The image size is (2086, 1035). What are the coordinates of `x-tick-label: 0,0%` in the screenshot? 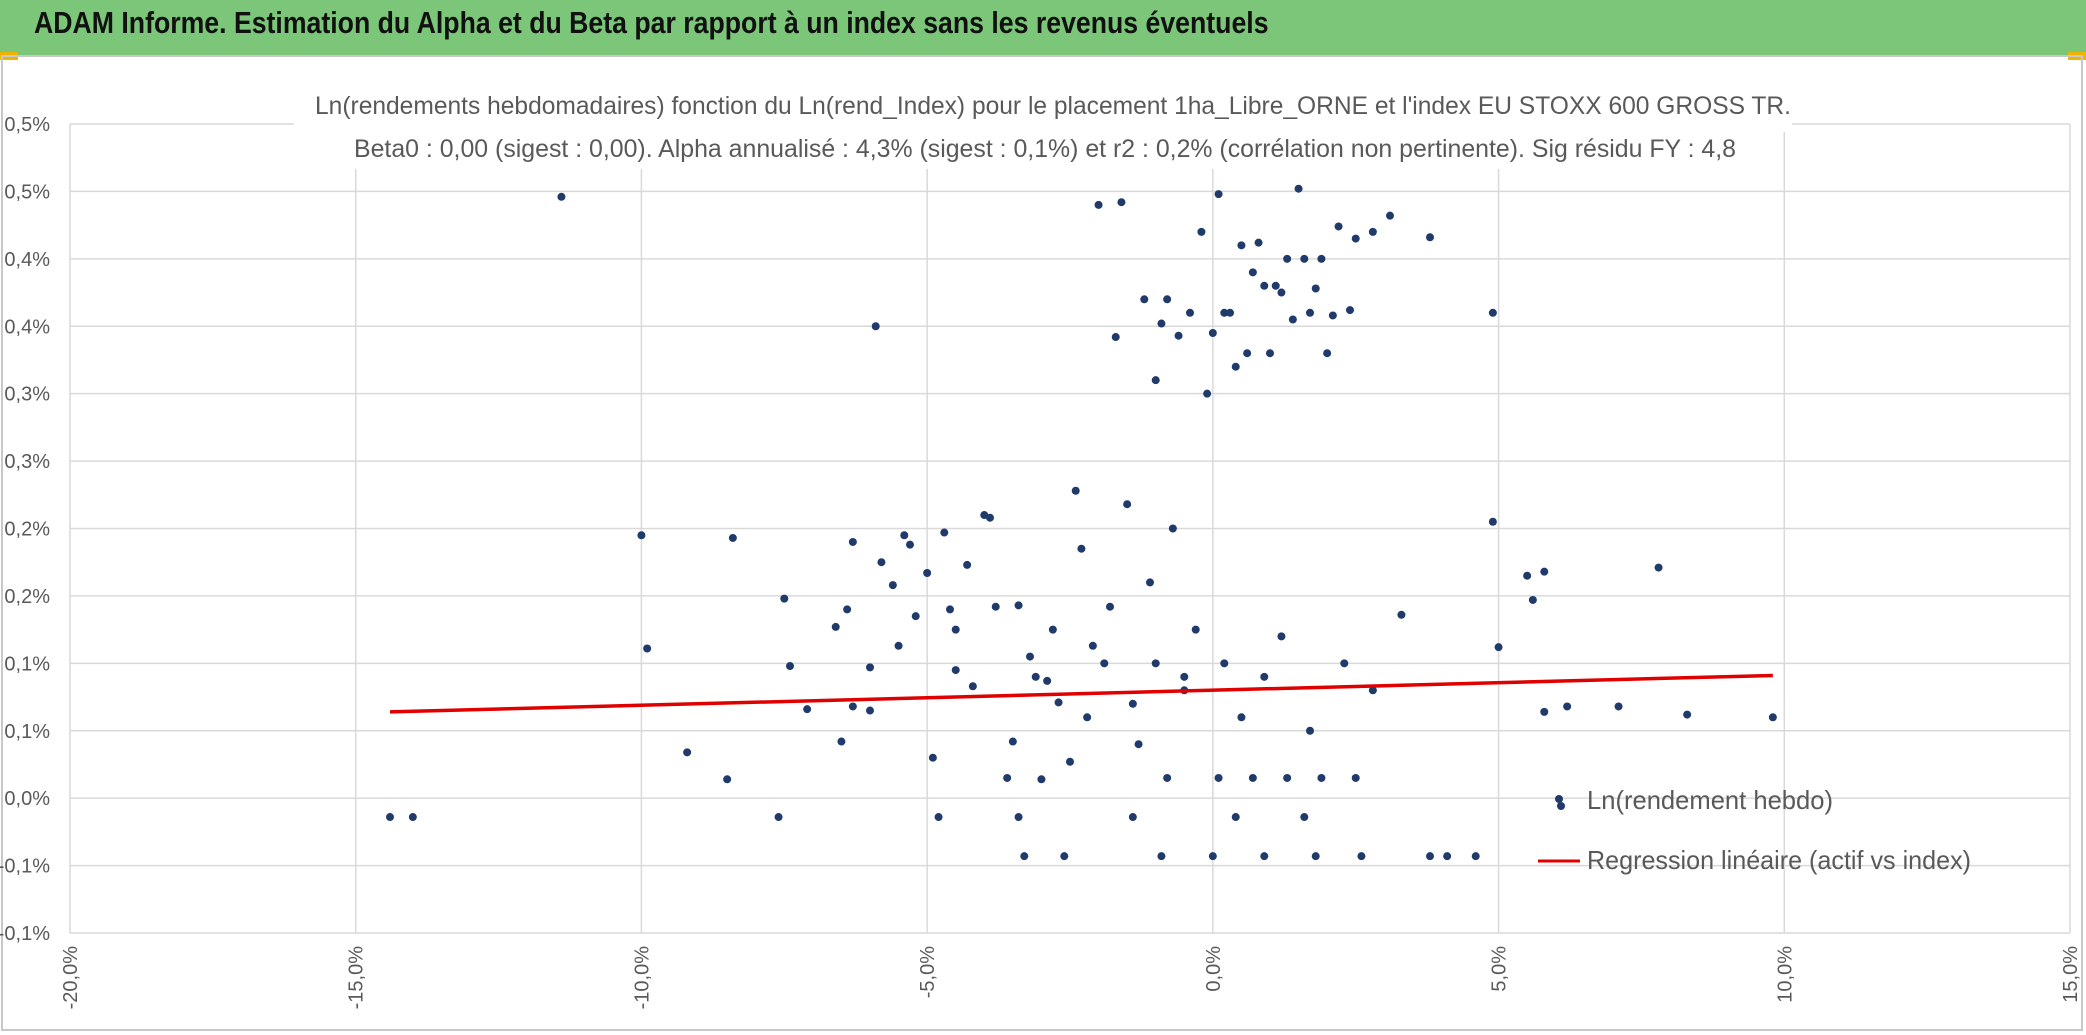 It's located at (1214, 969).